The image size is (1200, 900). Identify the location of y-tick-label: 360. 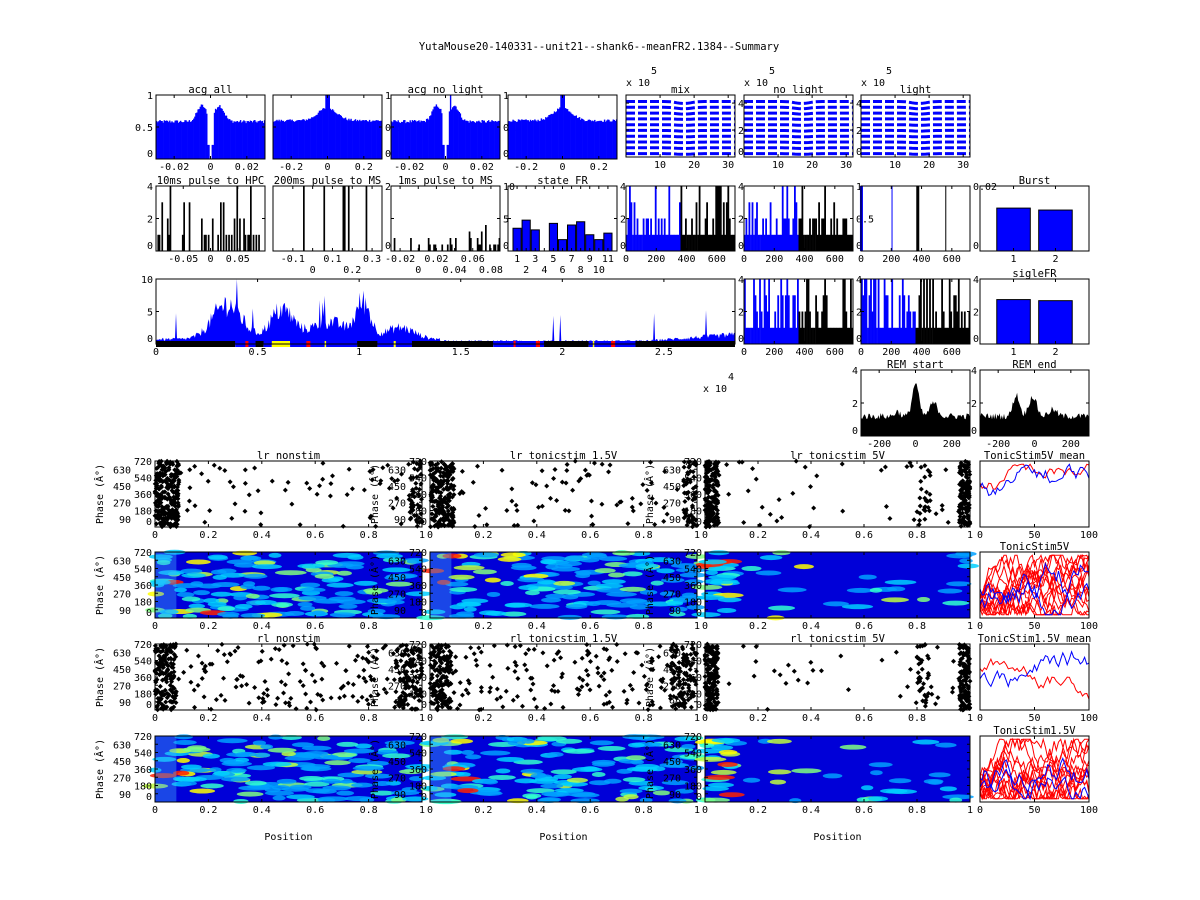
(143, 770).